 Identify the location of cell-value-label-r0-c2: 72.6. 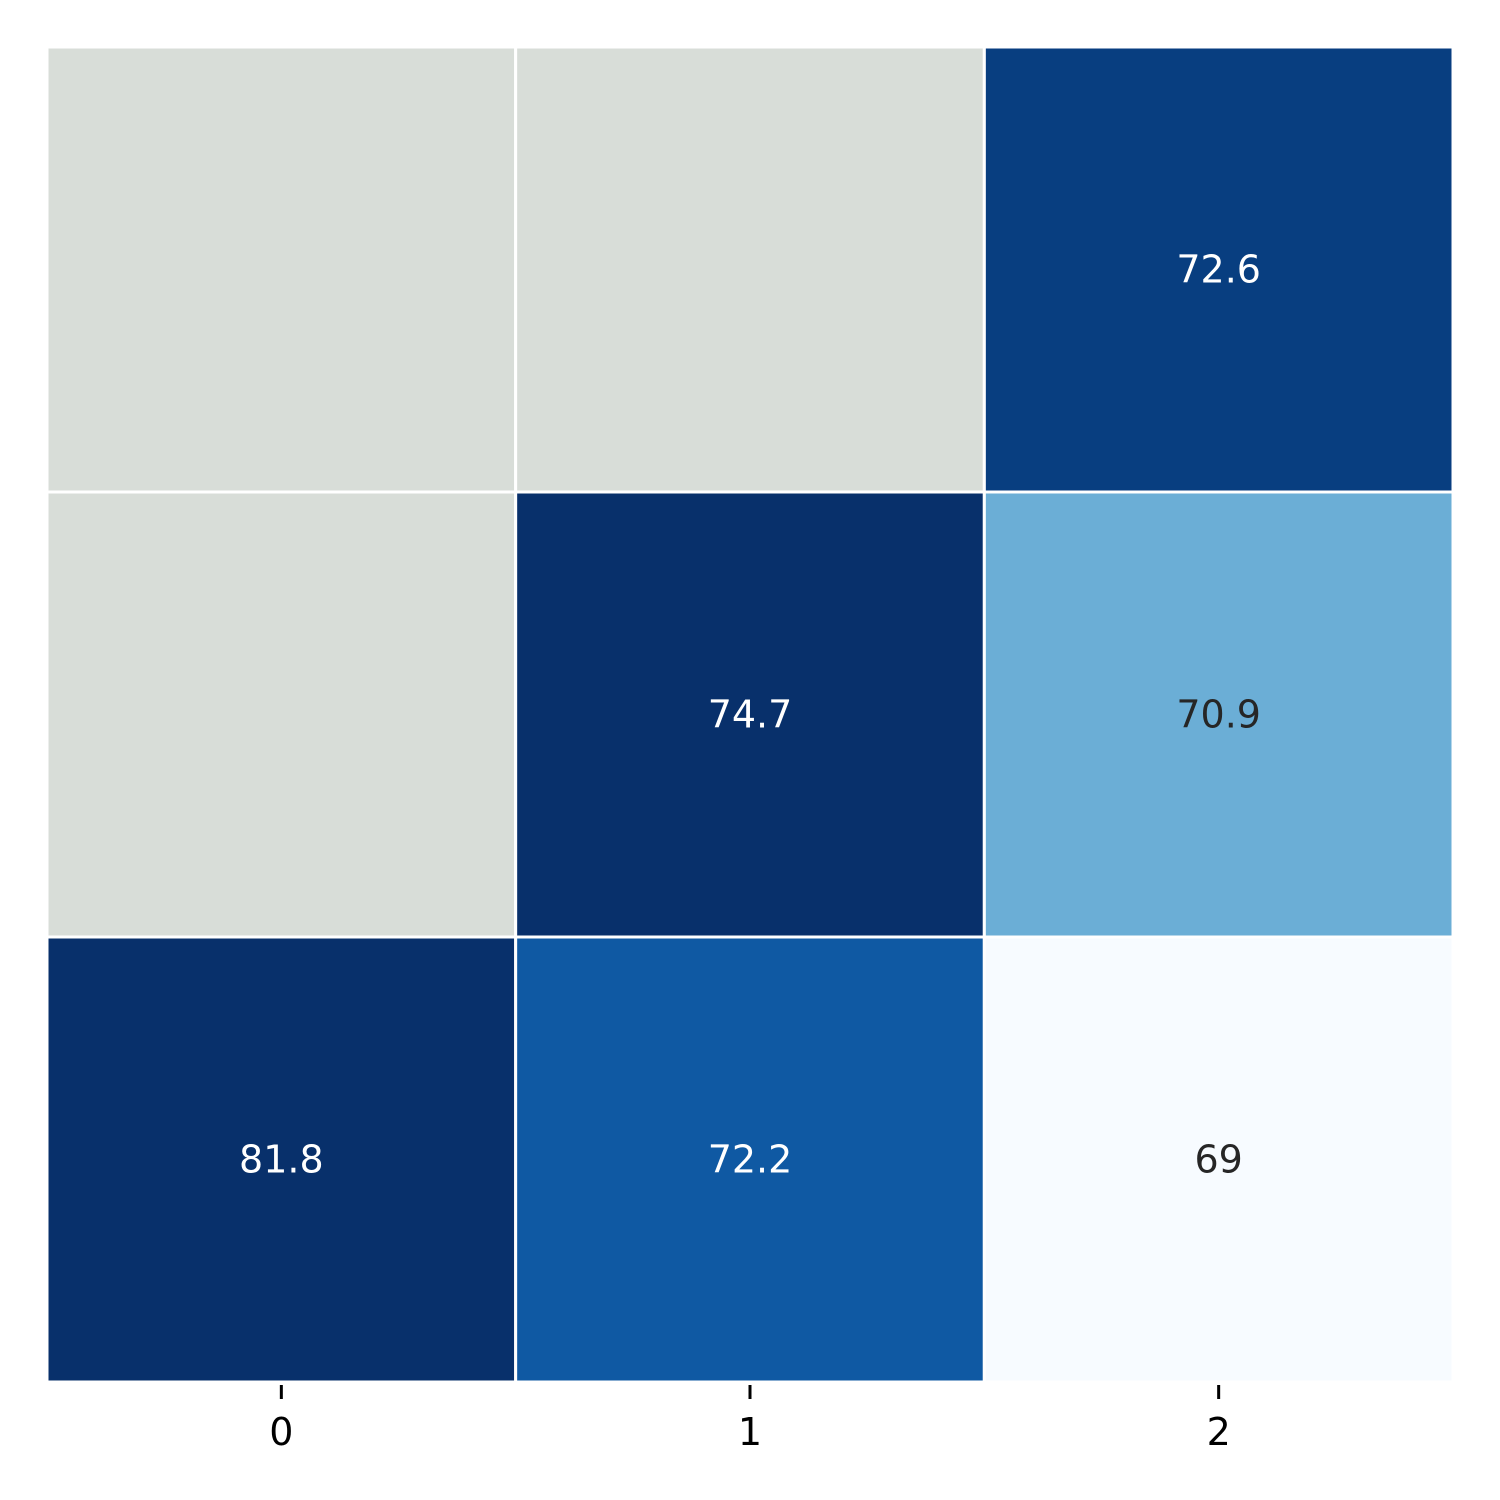
(1218, 270).